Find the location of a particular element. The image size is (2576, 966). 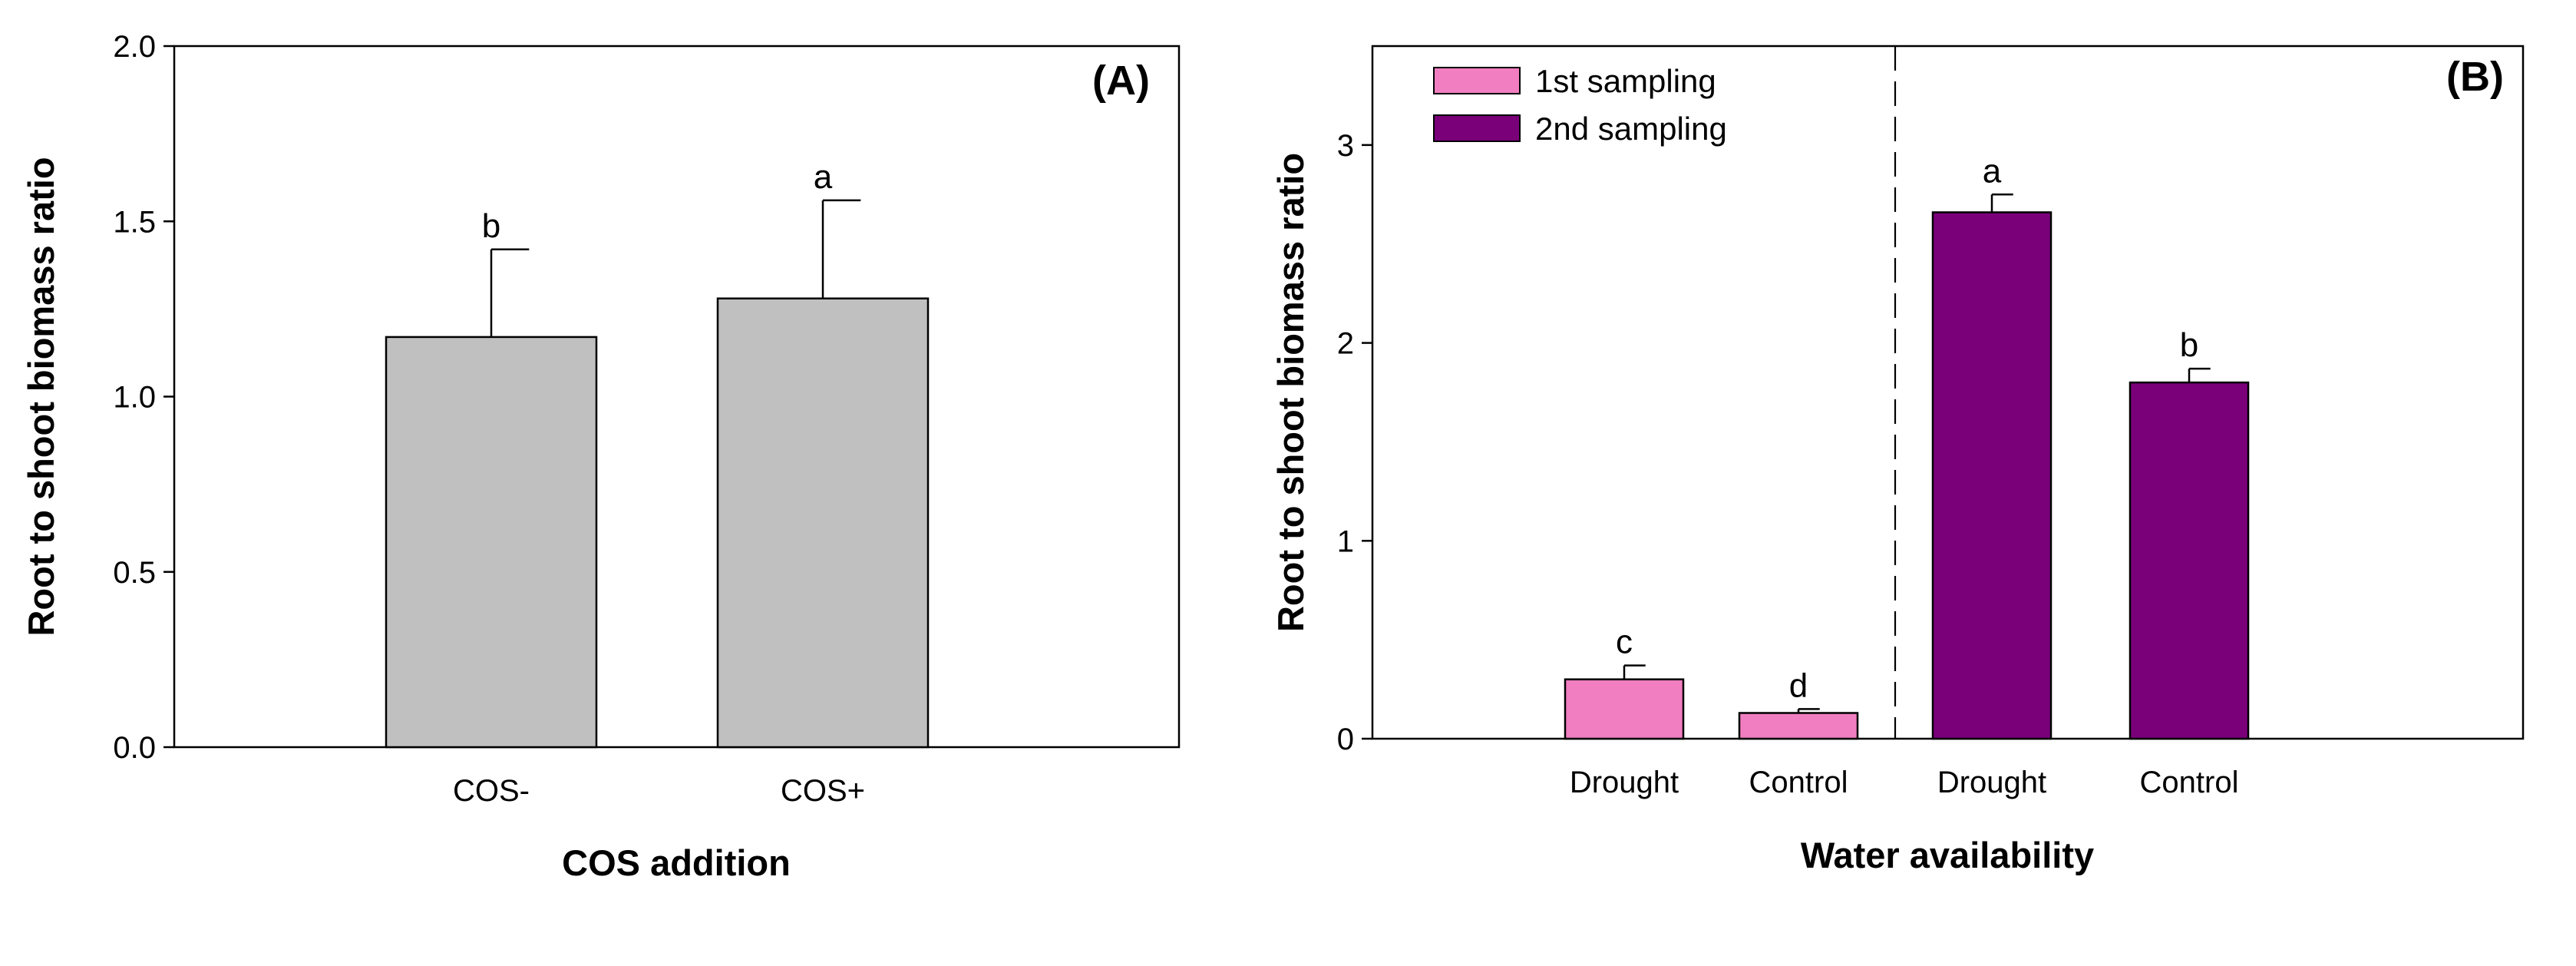

y-tick-label: 3 is located at coordinates (1345, 146).